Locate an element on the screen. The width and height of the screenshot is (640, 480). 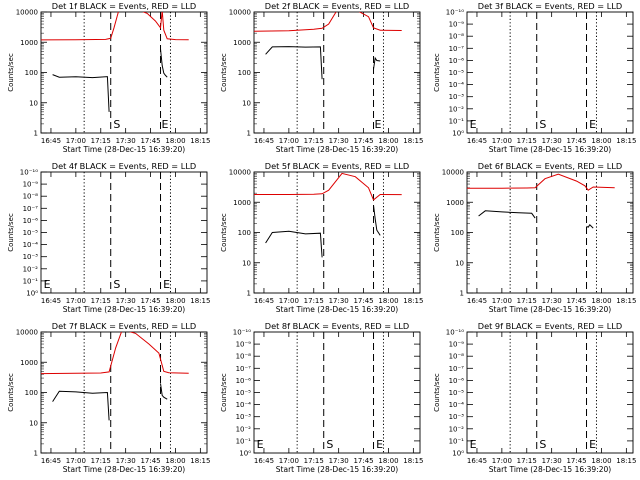
y-tick-label: 10⁻¹⁰ is located at coordinates (29, 173).